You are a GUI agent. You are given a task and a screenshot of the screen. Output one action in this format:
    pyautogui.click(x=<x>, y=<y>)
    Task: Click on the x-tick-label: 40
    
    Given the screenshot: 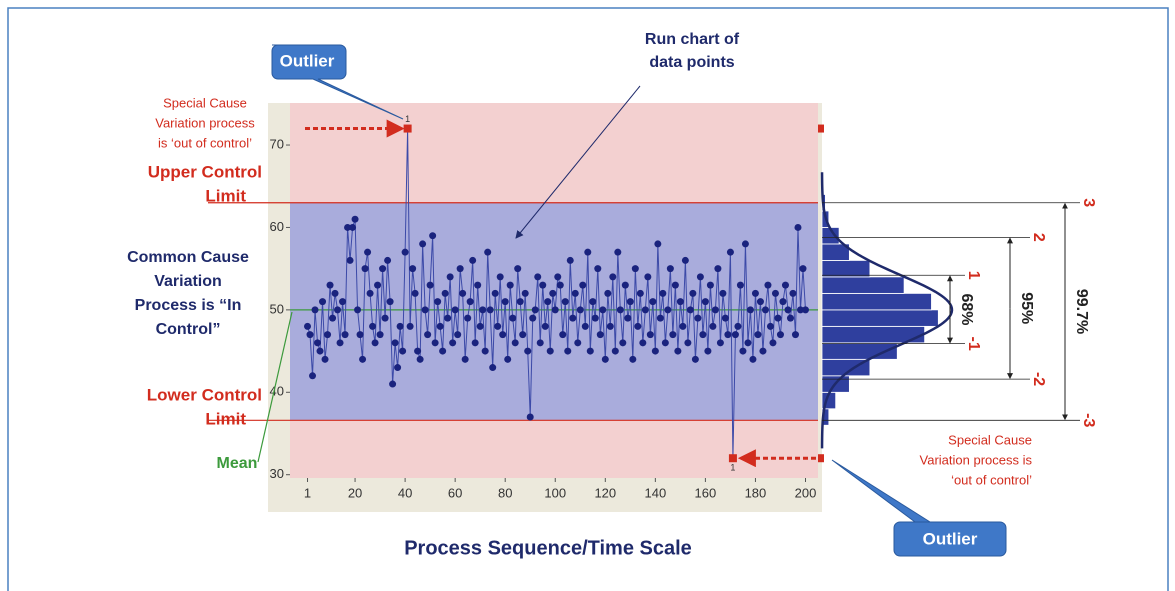 What is the action you would take?
    pyautogui.click(x=405, y=492)
    